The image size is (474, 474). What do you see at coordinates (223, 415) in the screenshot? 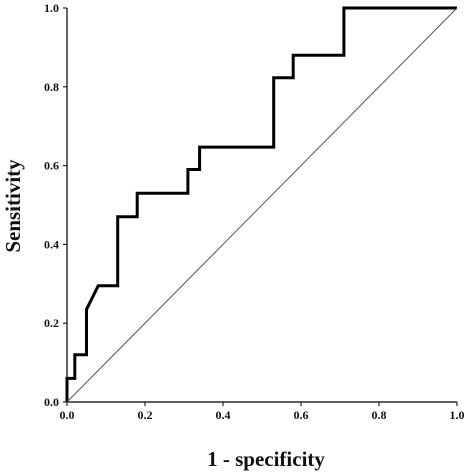
I see `x-tick-label: 0.4` at bounding box center [223, 415].